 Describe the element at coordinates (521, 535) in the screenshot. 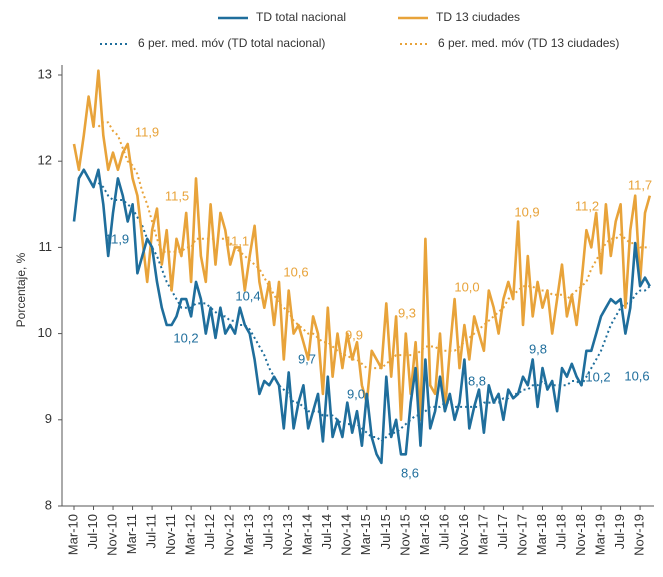

I see `x-tick-label: Nov-17` at that location.